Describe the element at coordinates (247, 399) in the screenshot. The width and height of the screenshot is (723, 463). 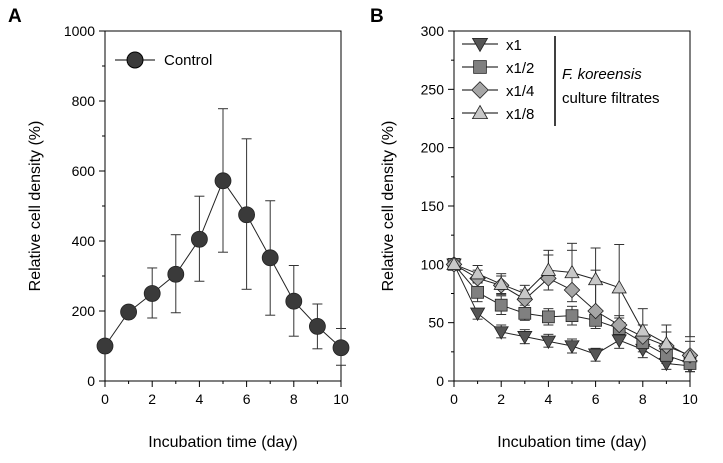
I see `panel-a-x-tick-label: 6` at that location.